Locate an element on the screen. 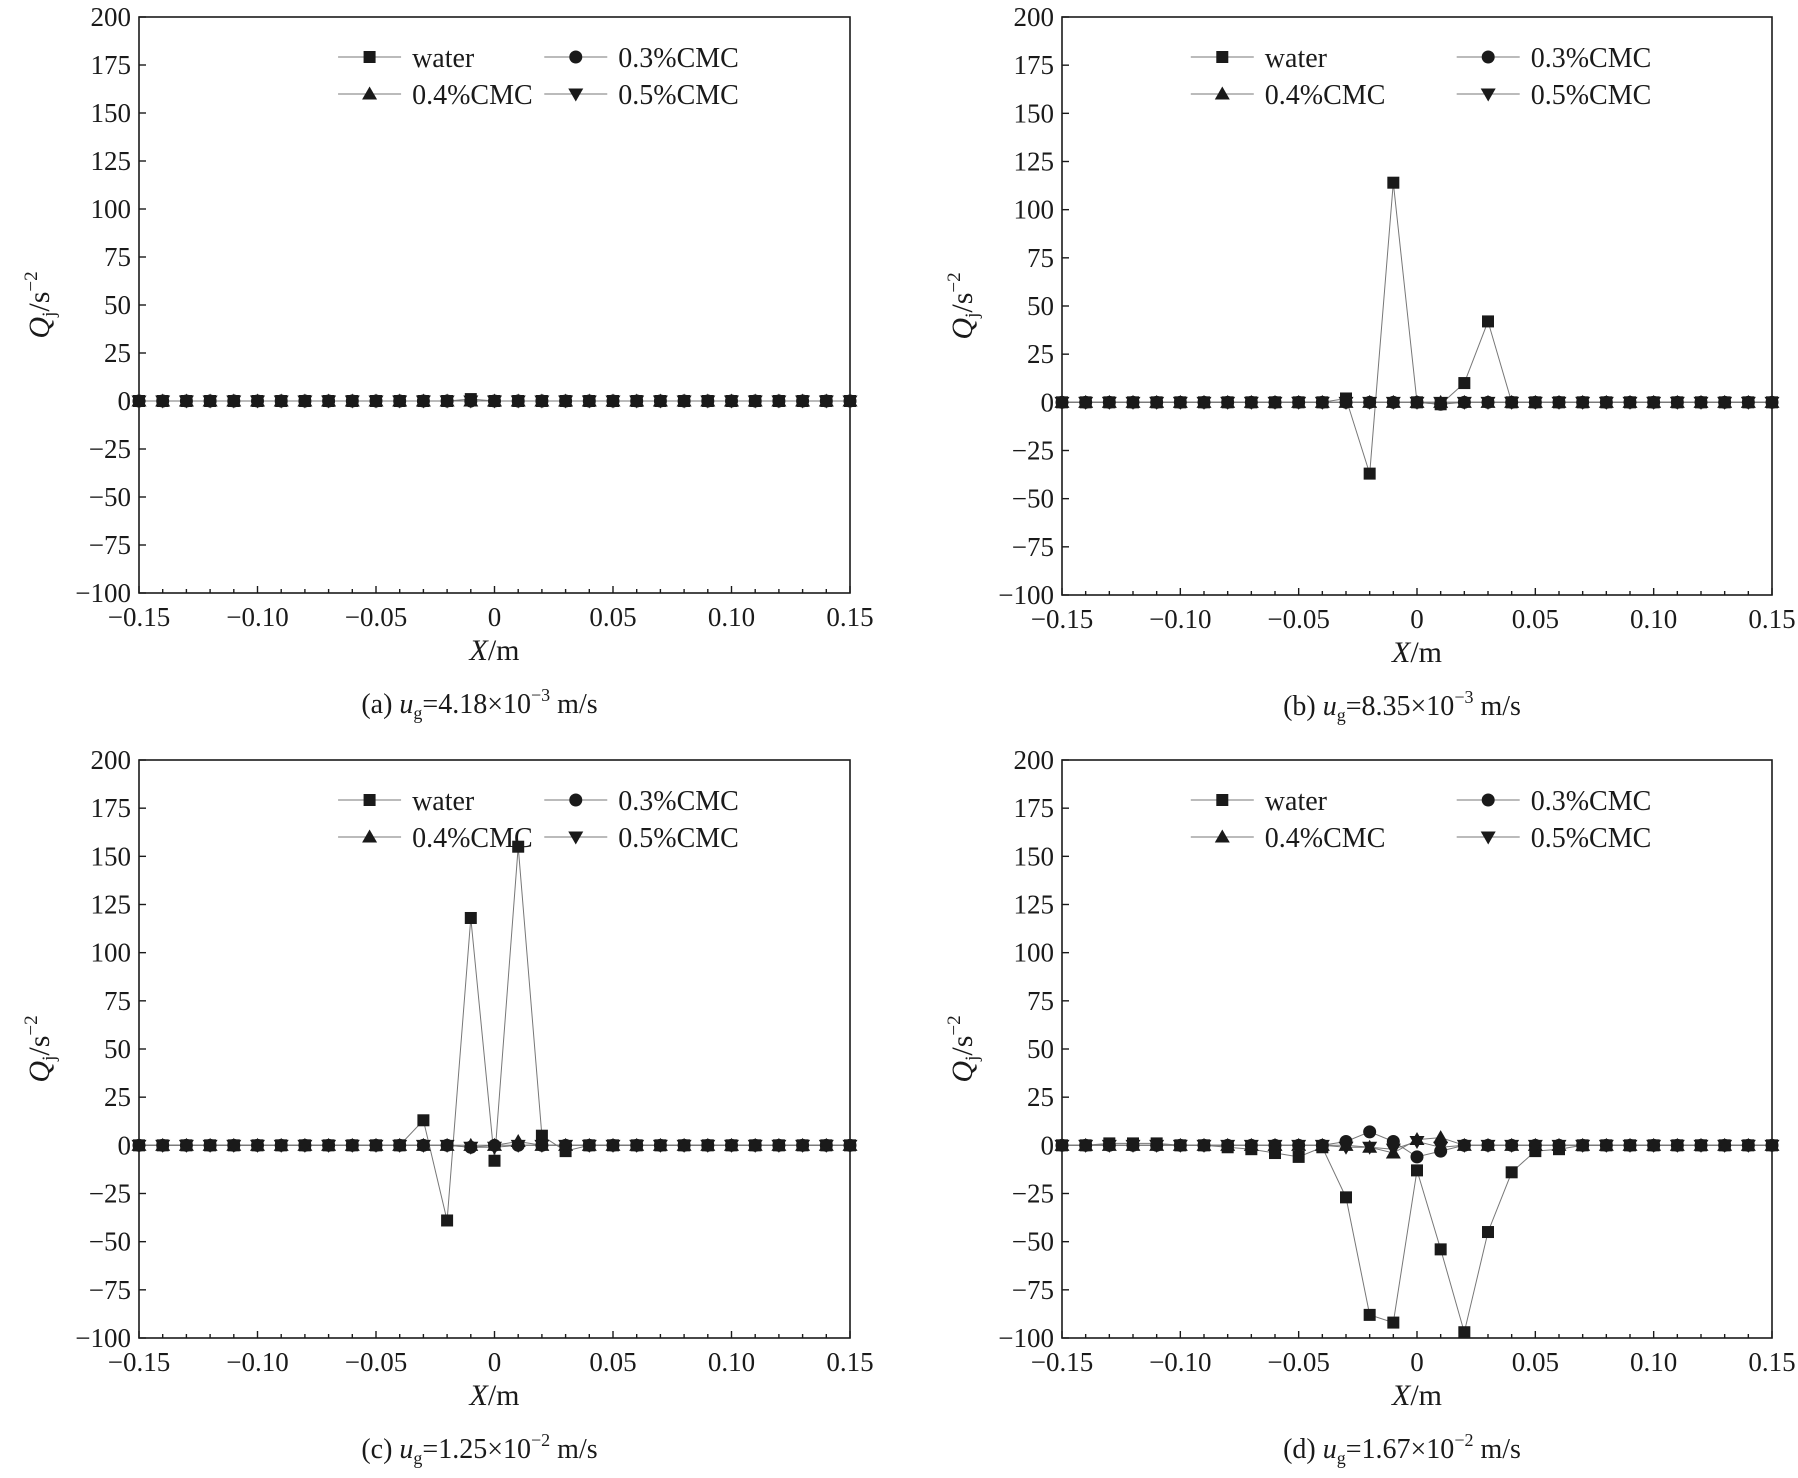  x-axis-label: X/m is located at coordinates (1416, 1395).